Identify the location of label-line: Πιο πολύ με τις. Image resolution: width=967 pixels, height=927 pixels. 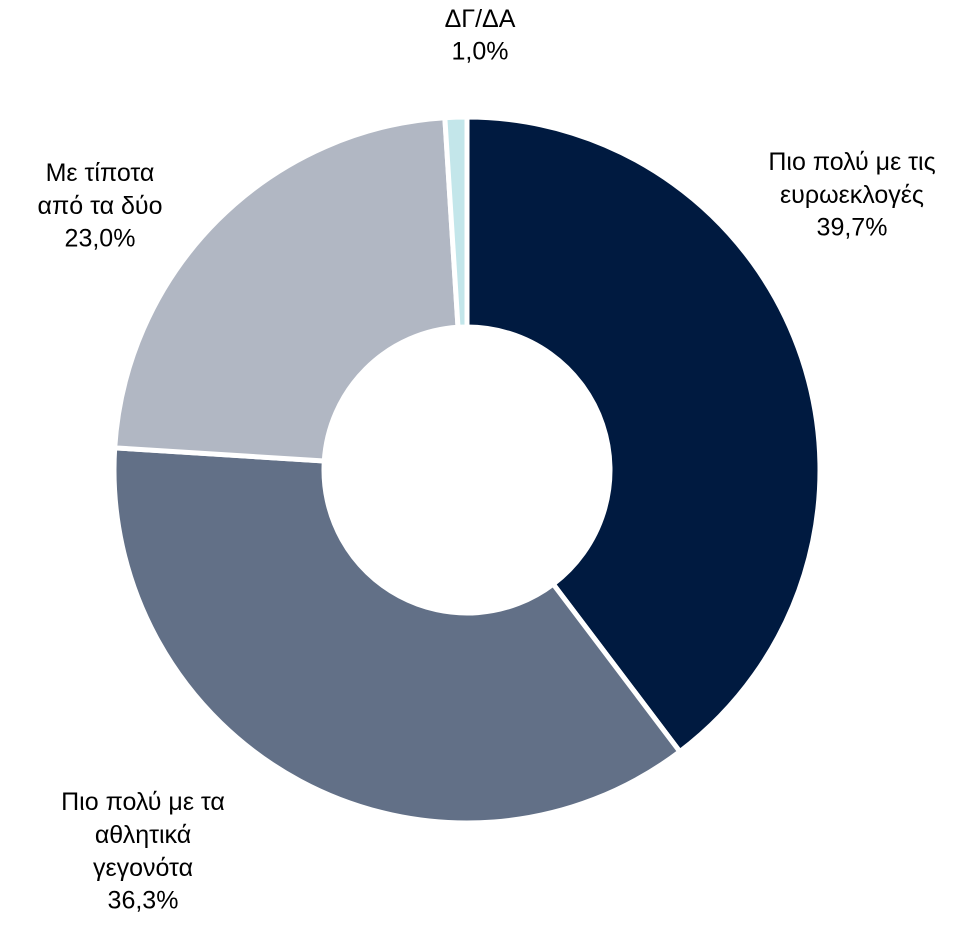
(851, 162).